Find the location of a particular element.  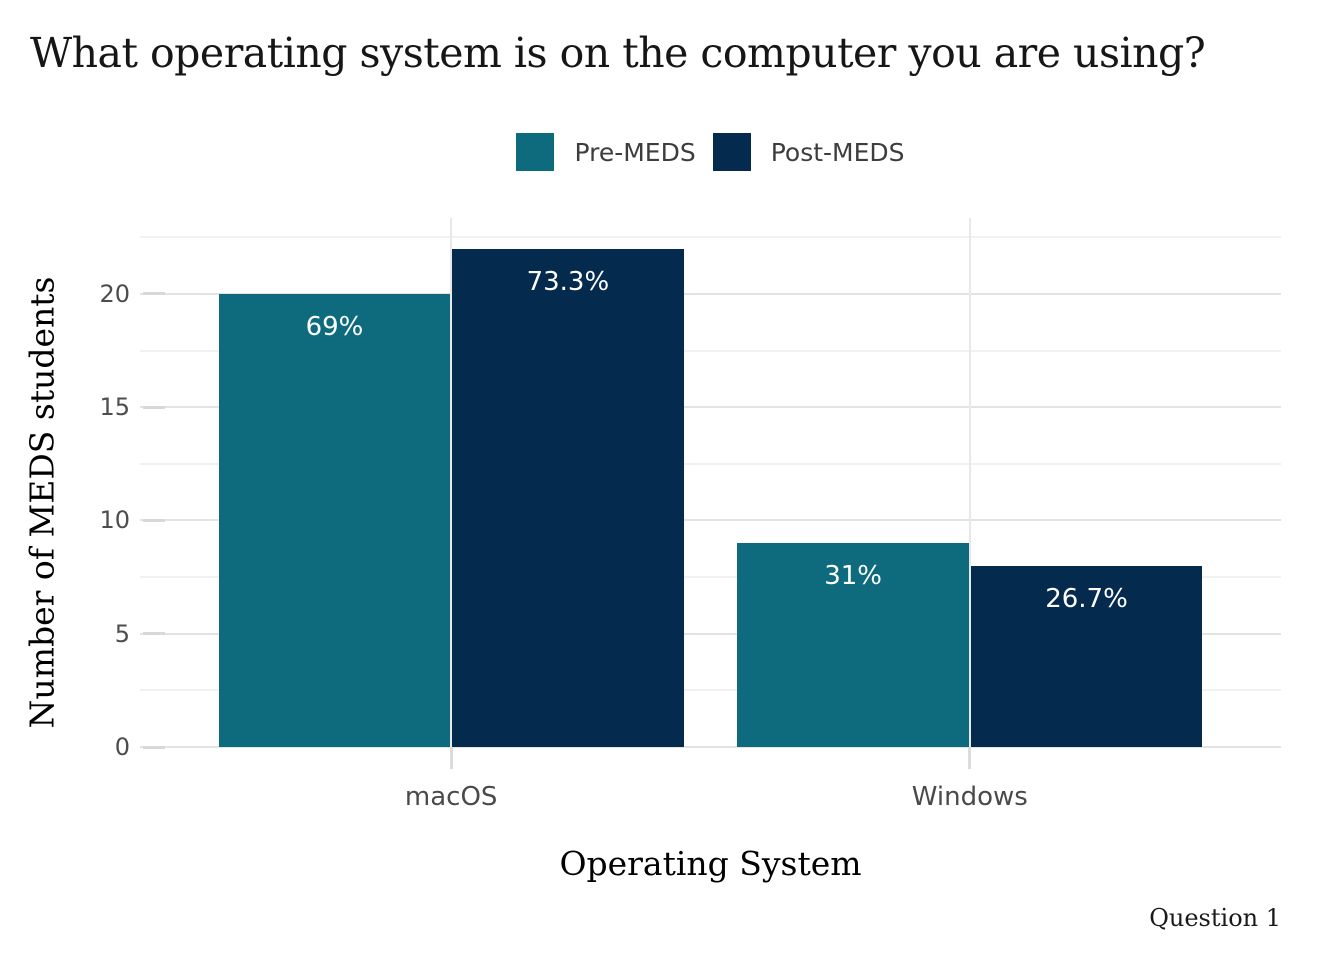

y-tick-label: 10 is located at coordinates (114, 520).